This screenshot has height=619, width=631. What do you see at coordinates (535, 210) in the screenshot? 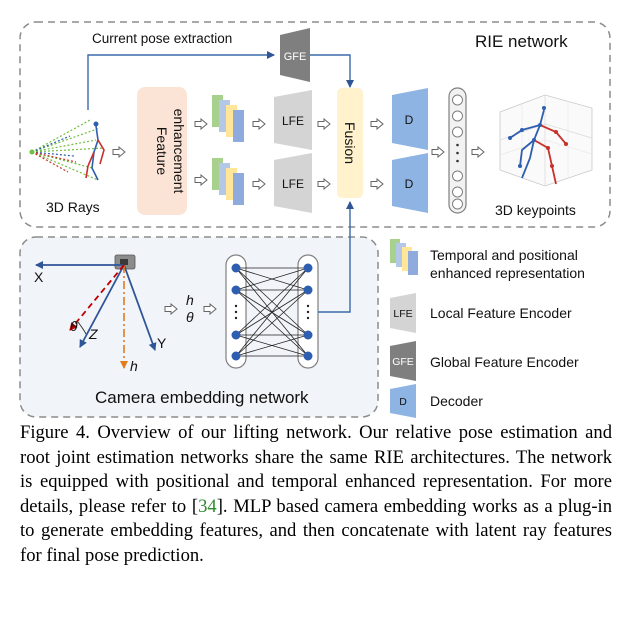
I see `3d-keypoints-label: 3D keypoints` at bounding box center [535, 210].